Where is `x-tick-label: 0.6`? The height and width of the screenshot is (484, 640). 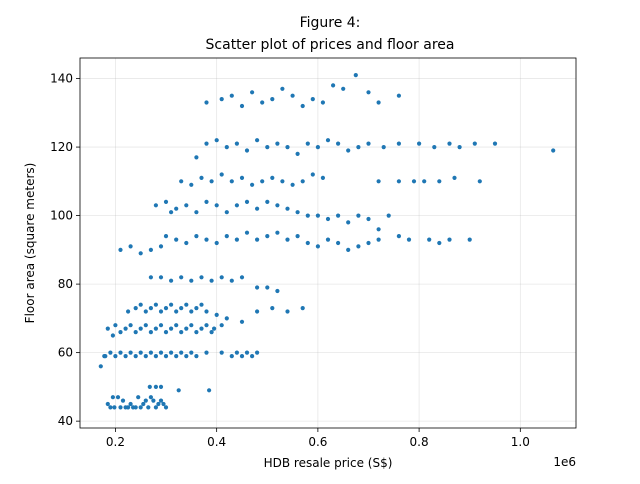
x-tick-label: 0.6 is located at coordinates (317, 442).